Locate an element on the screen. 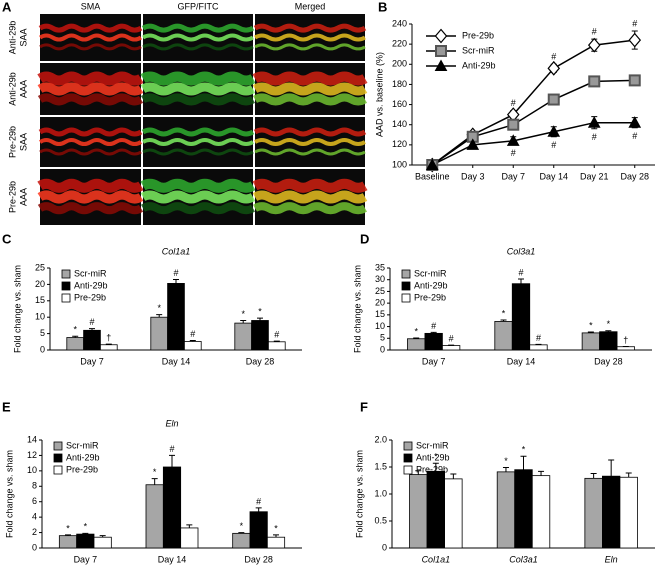 Image resolution: width=662 pixels, height=577 pixels. x-tick-label: Day 3 is located at coordinates (473, 176).